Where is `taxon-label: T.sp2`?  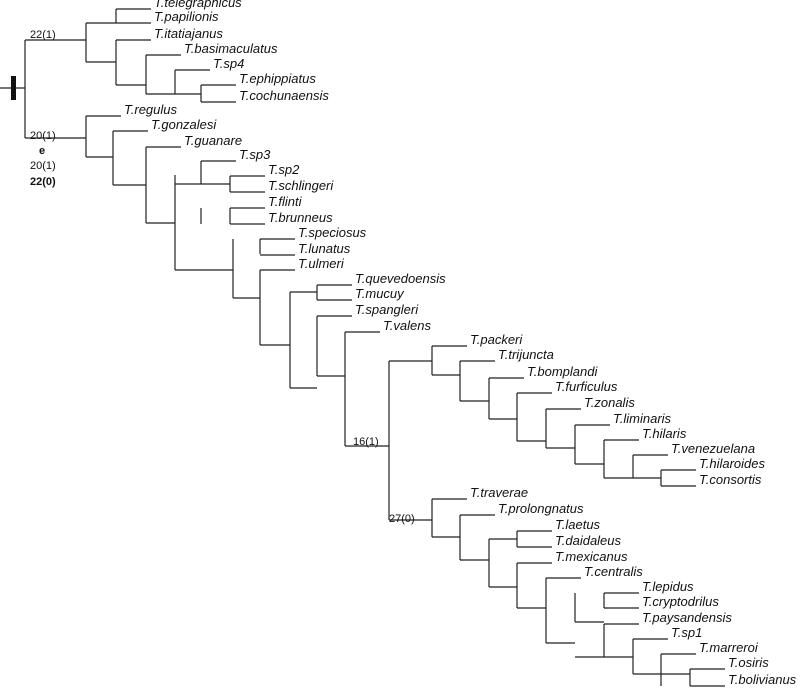 taxon-label: T.sp2 is located at coordinates (284, 169).